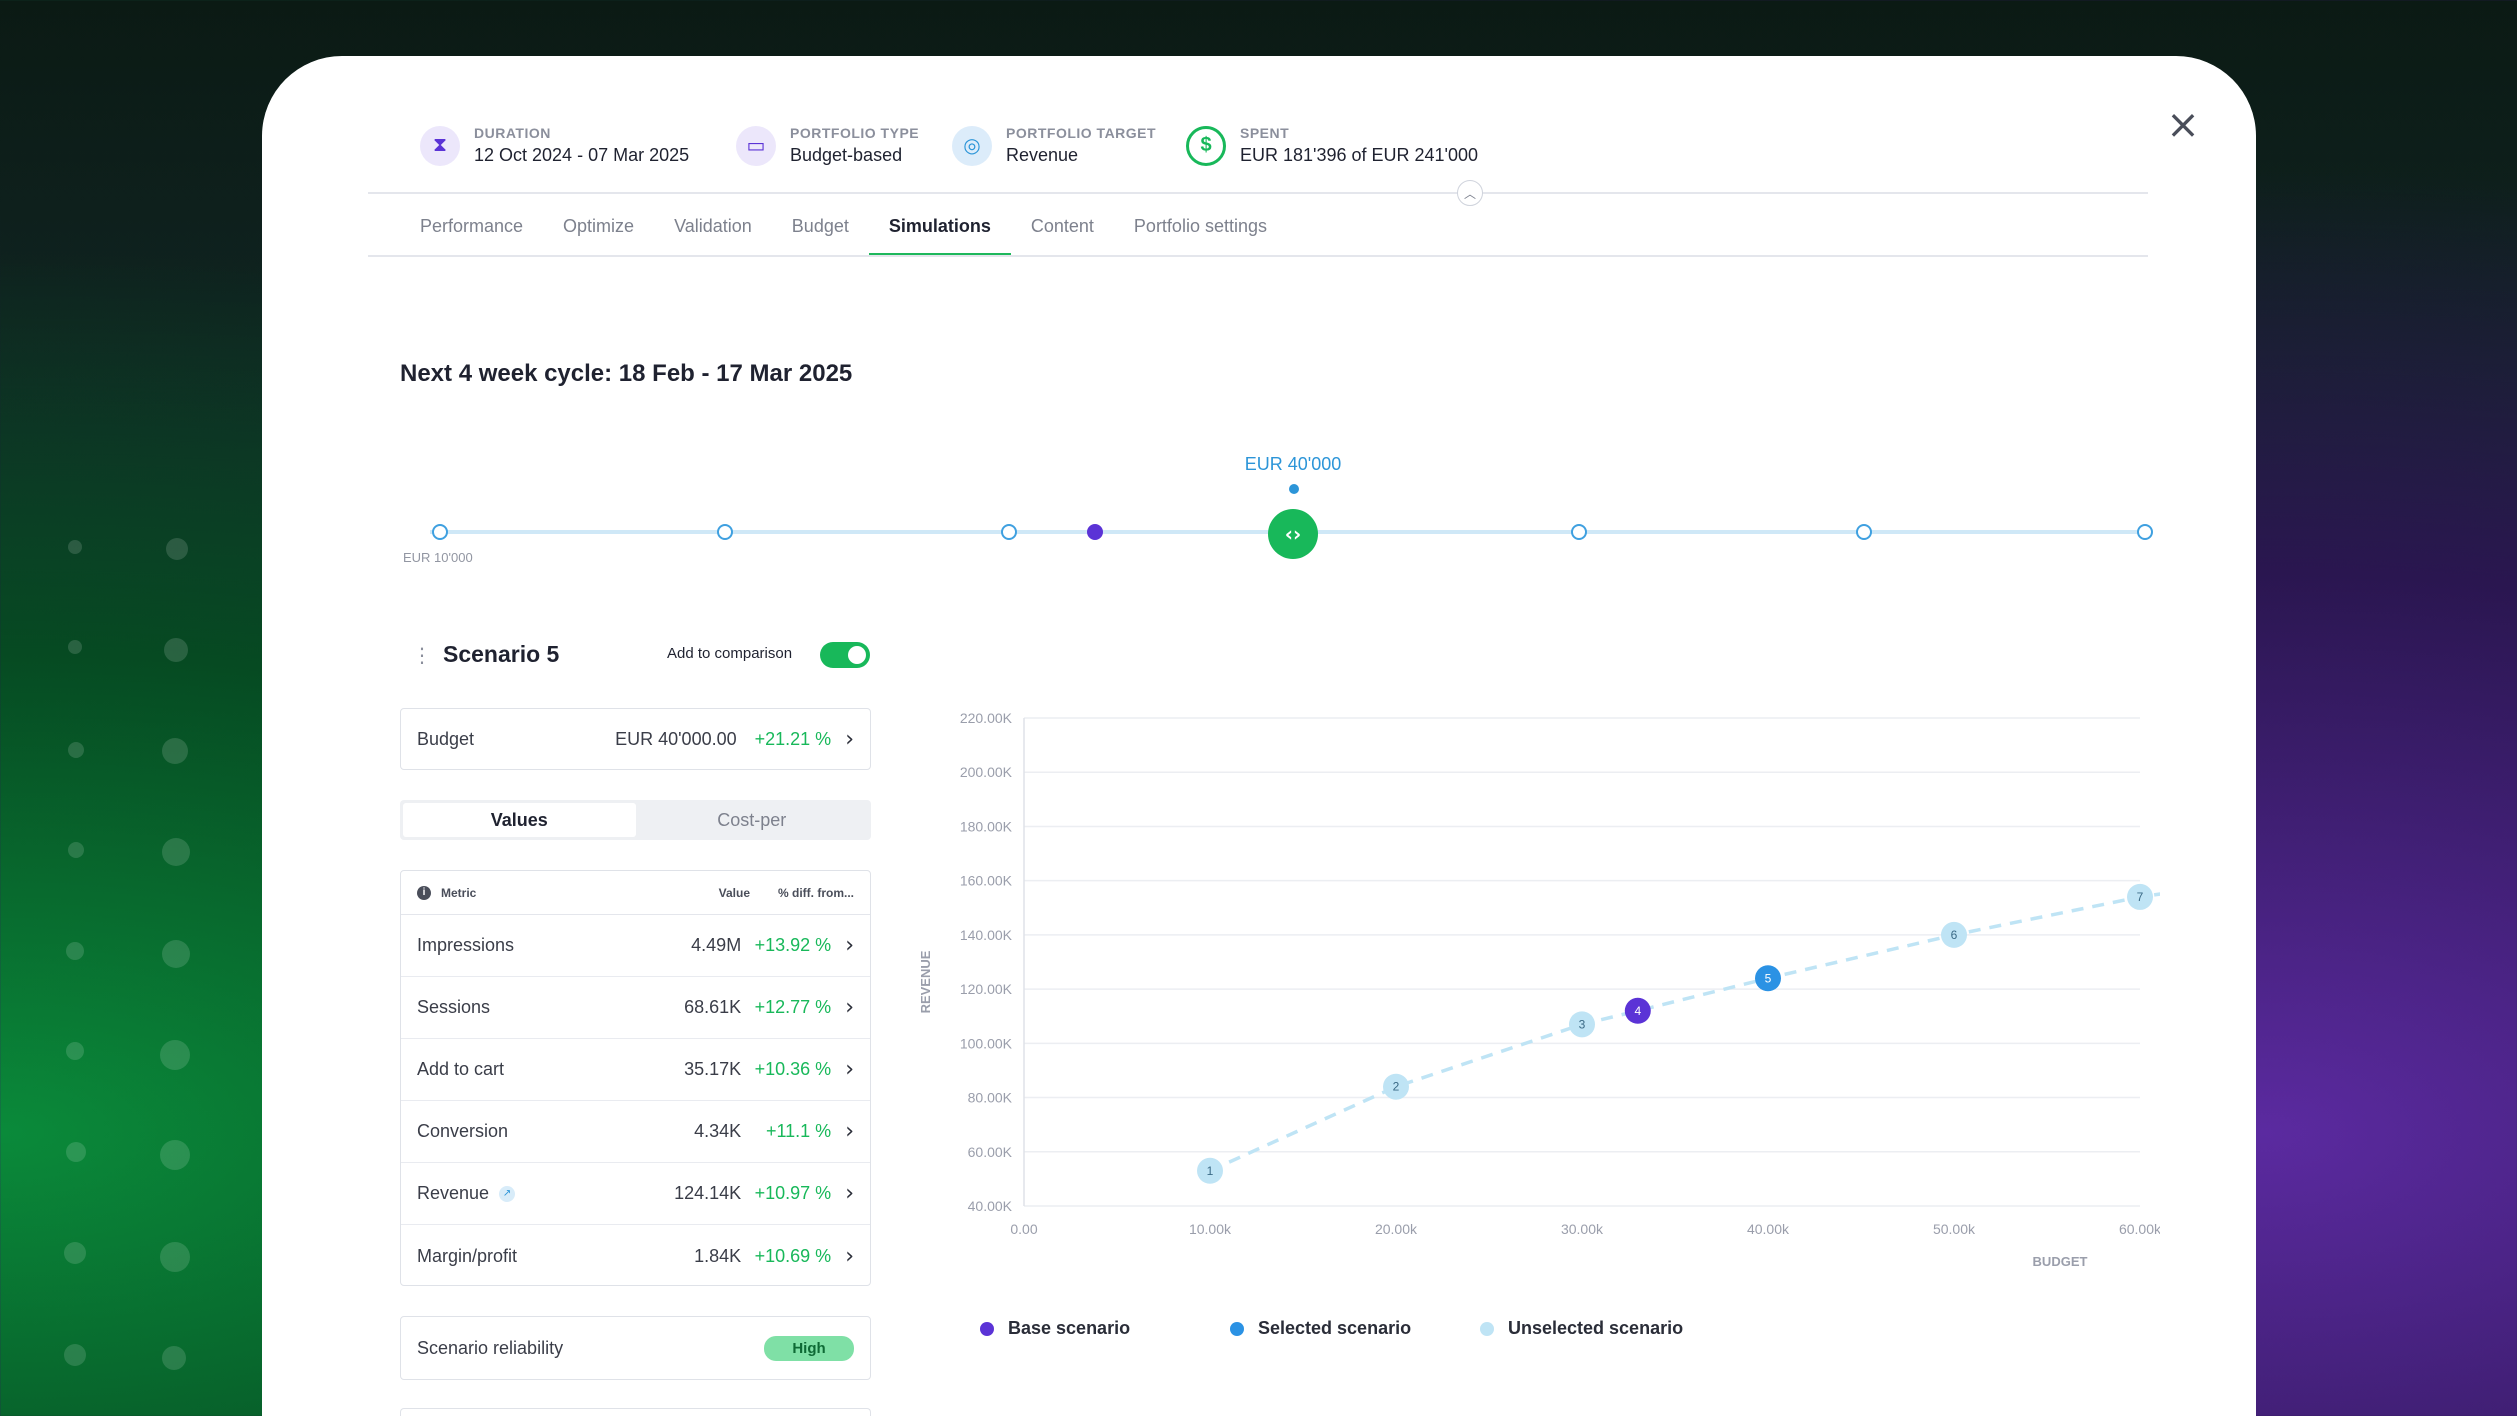 The height and width of the screenshot is (1416, 2517). I want to click on metric-row-sessions: Sessions 68.61K +12.77 % ›, so click(635, 1008).